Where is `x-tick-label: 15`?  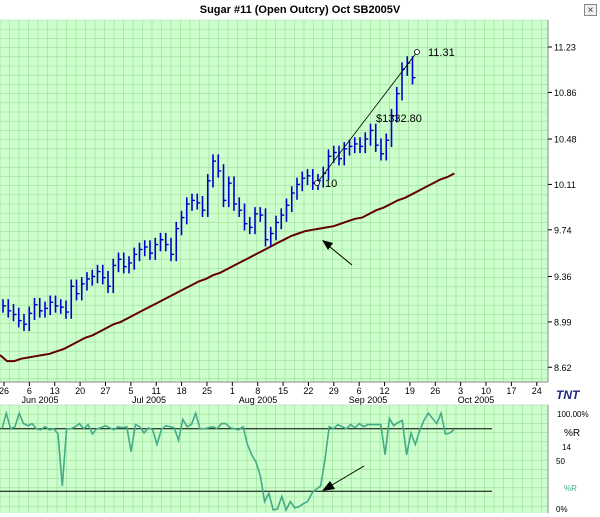 x-tick-label: 15 is located at coordinates (283, 391).